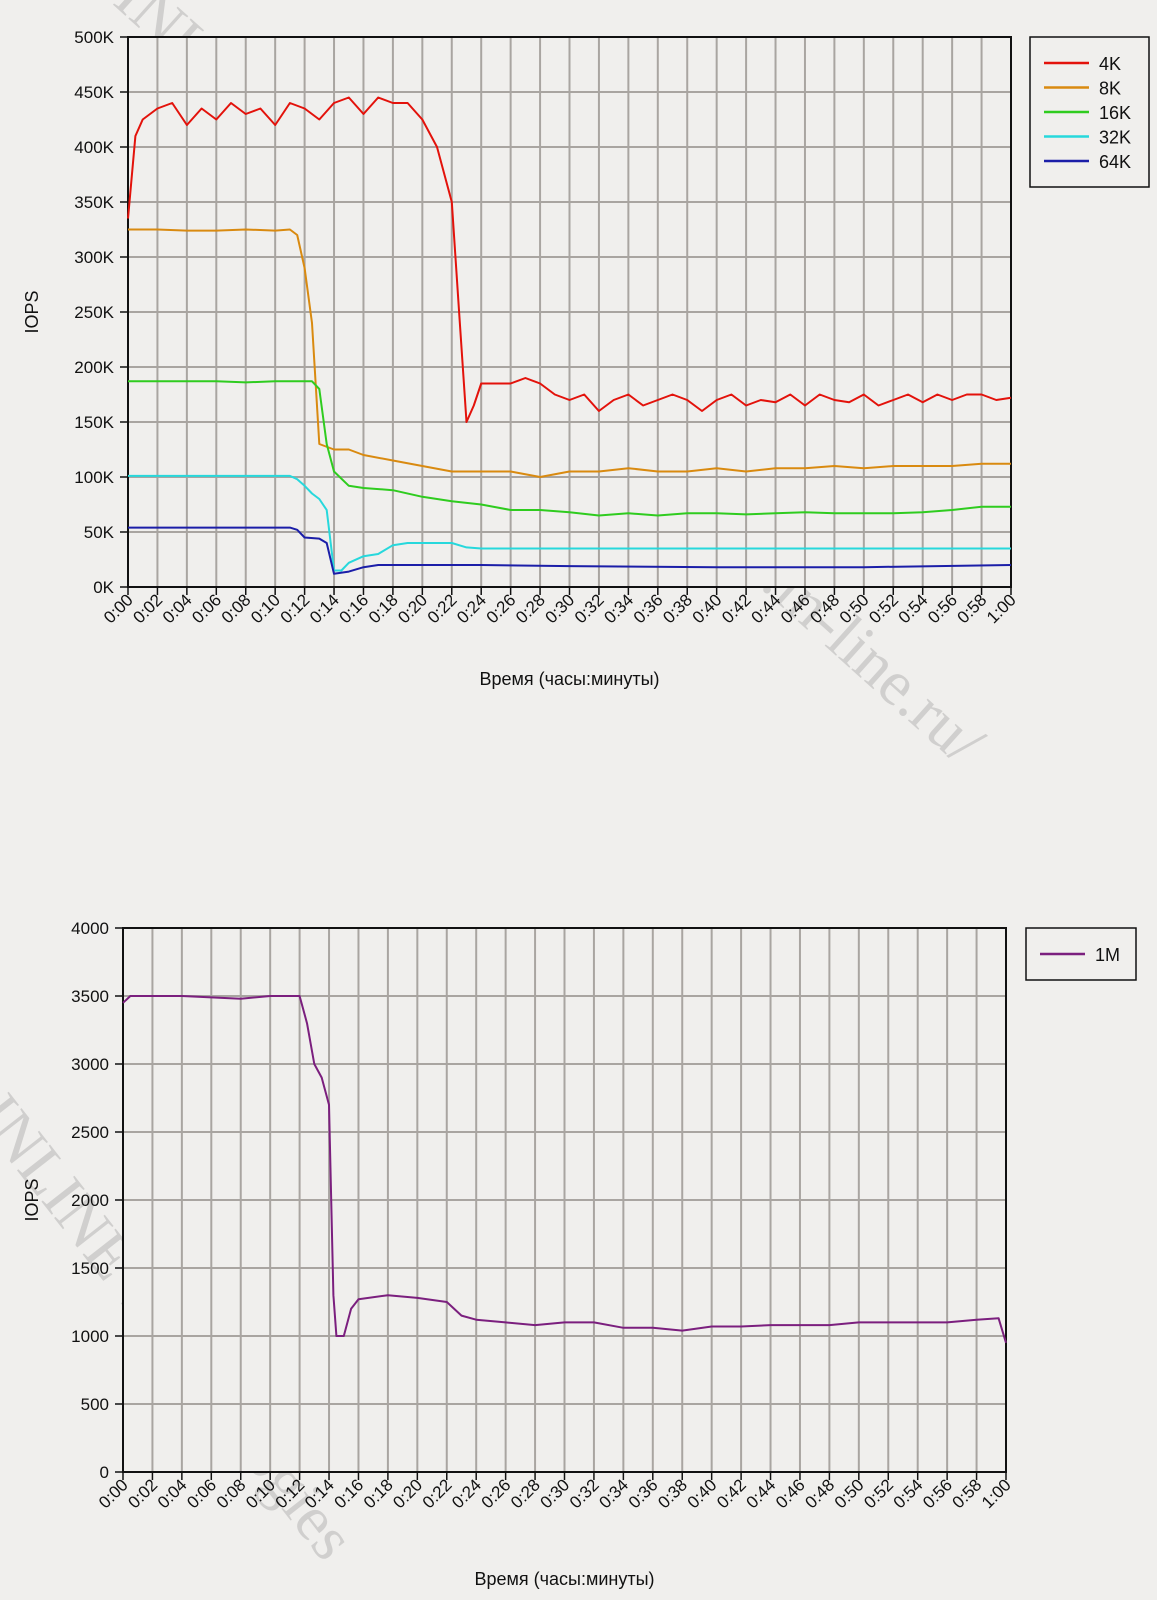  Describe the element at coordinates (94, 367) in the screenshot. I see `y-tick-label: 200K` at that location.